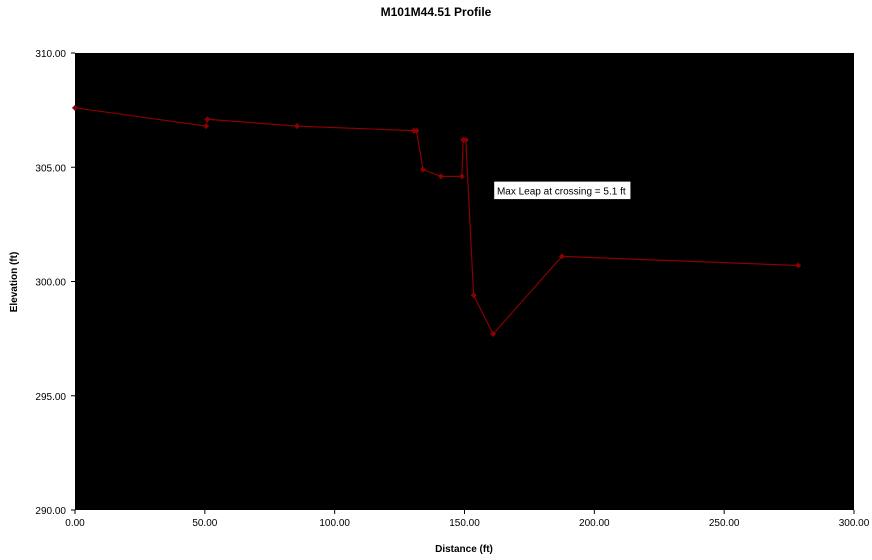 This screenshot has width=872, height=560. I want to click on y-tick-label: 290.00, so click(50, 511).